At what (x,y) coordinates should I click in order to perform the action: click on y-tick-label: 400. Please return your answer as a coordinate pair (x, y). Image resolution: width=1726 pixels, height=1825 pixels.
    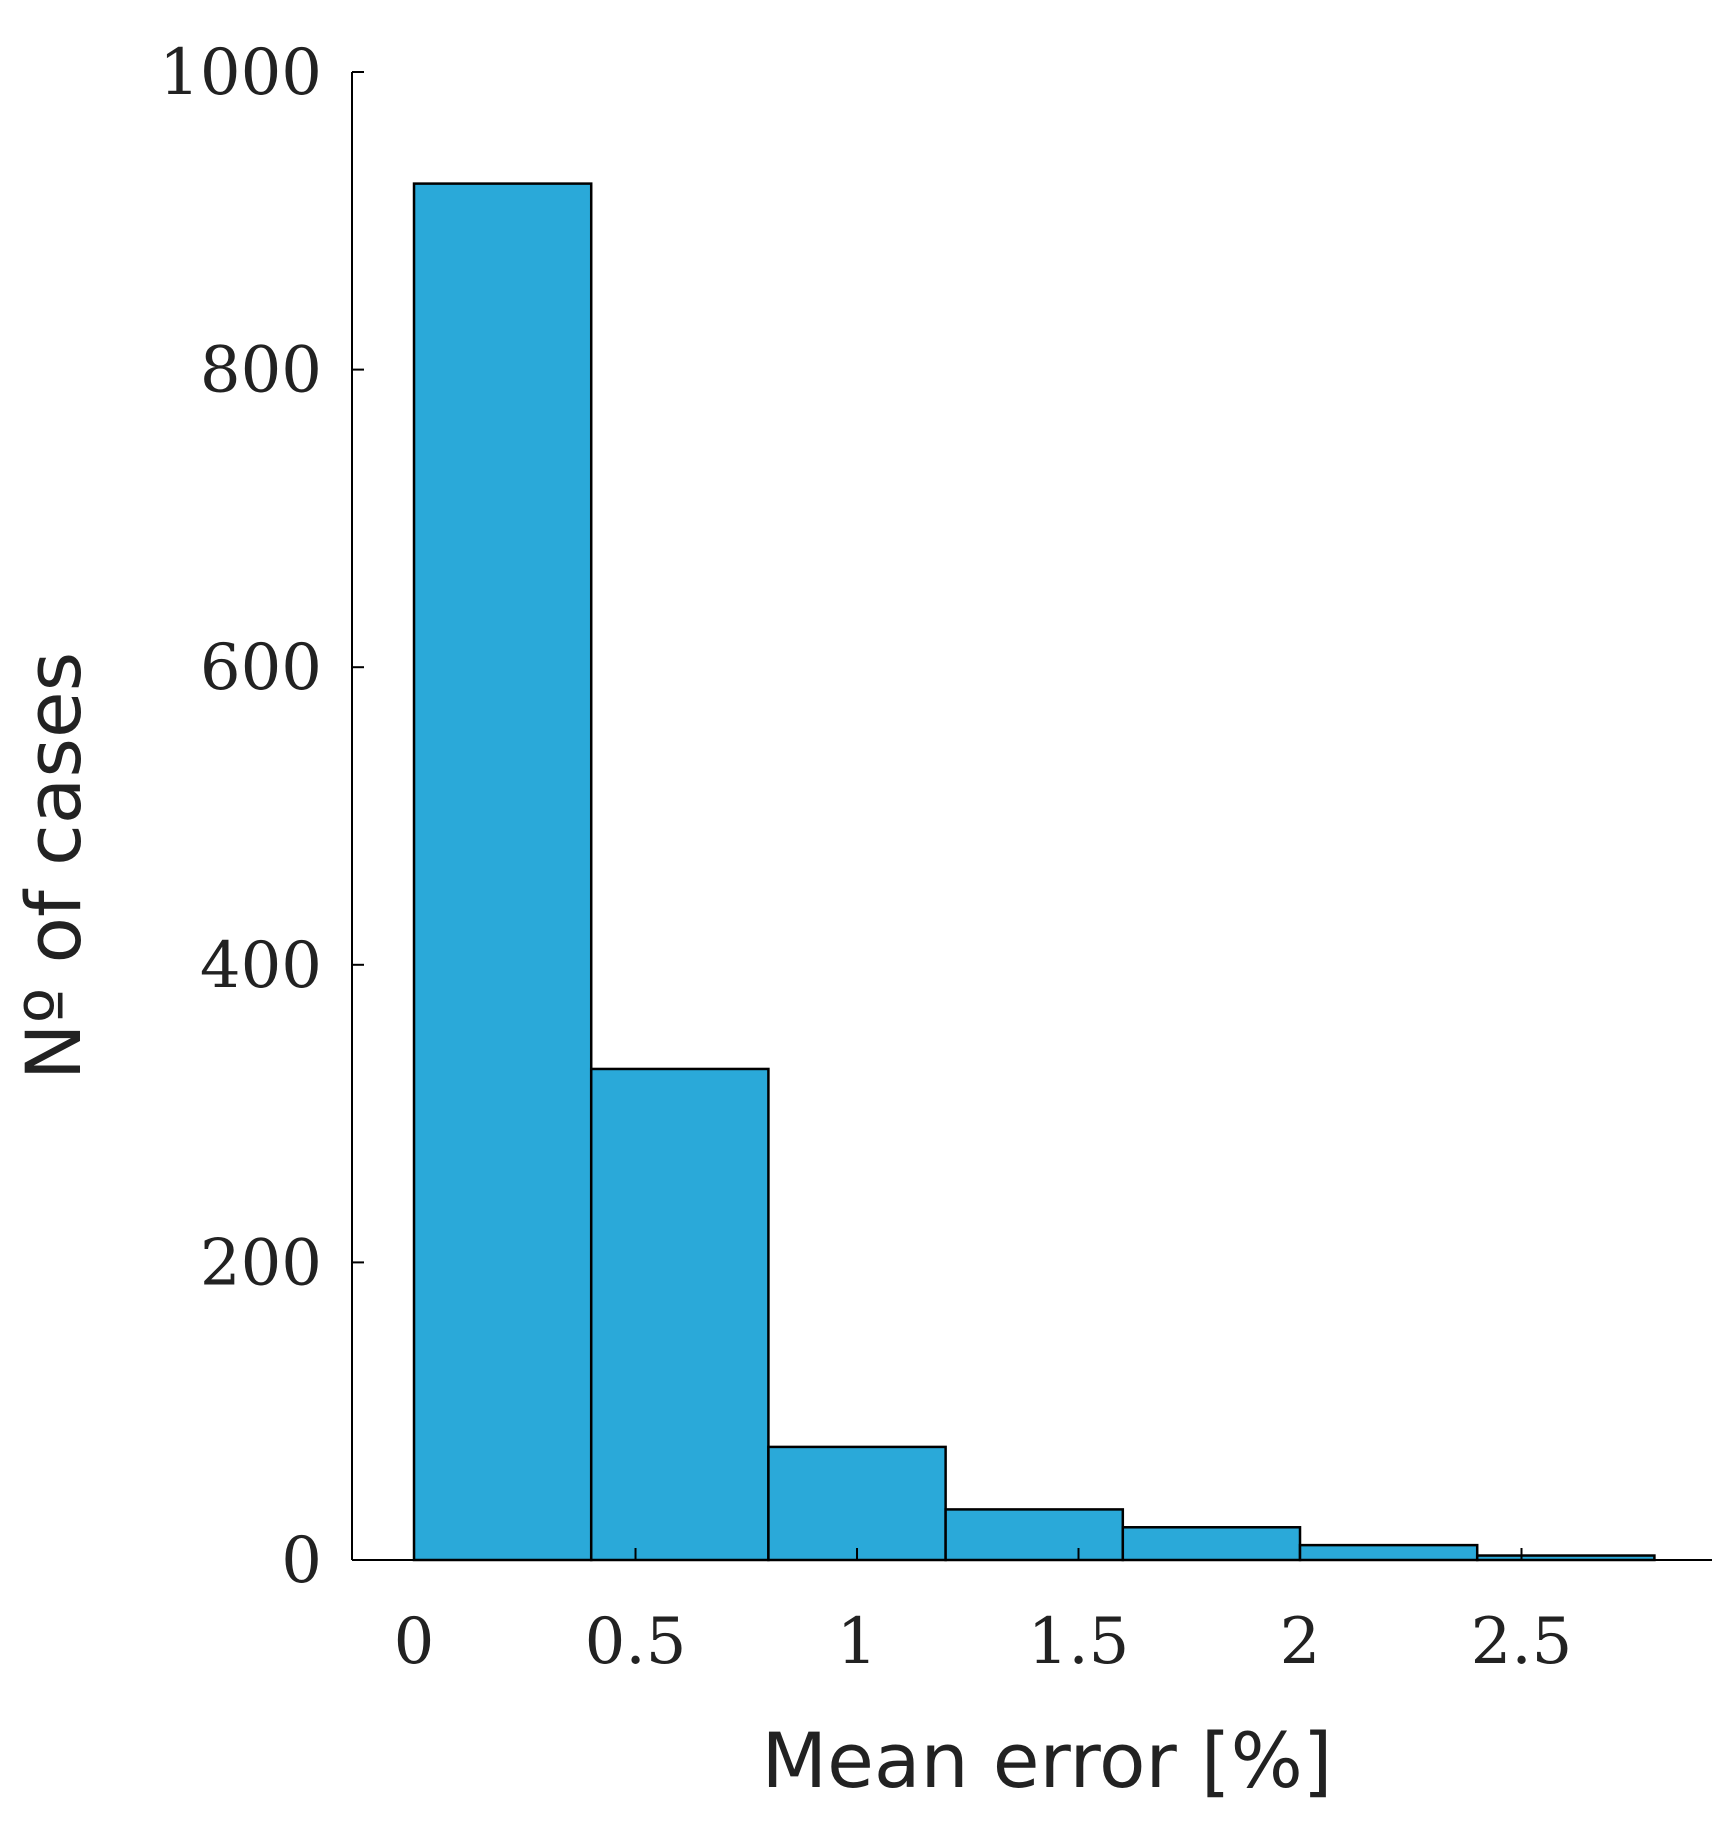
    Looking at the image, I should click on (261, 966).